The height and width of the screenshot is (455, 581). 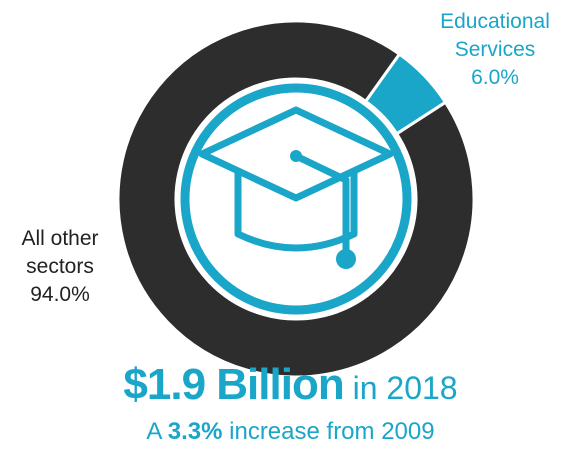 What do you see at coordinates (495, 22) in the screenshot?
I see `slice-label-line: Educational` at bounding box center [495, 22].